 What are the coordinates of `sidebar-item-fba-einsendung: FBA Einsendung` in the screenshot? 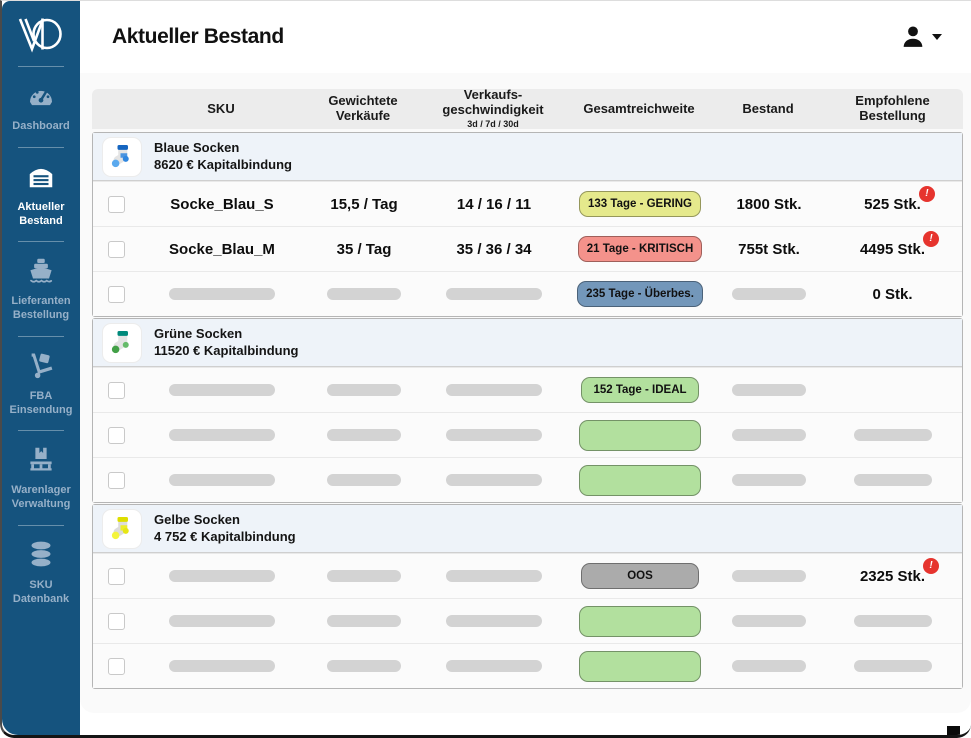 It's located at (41, 384).